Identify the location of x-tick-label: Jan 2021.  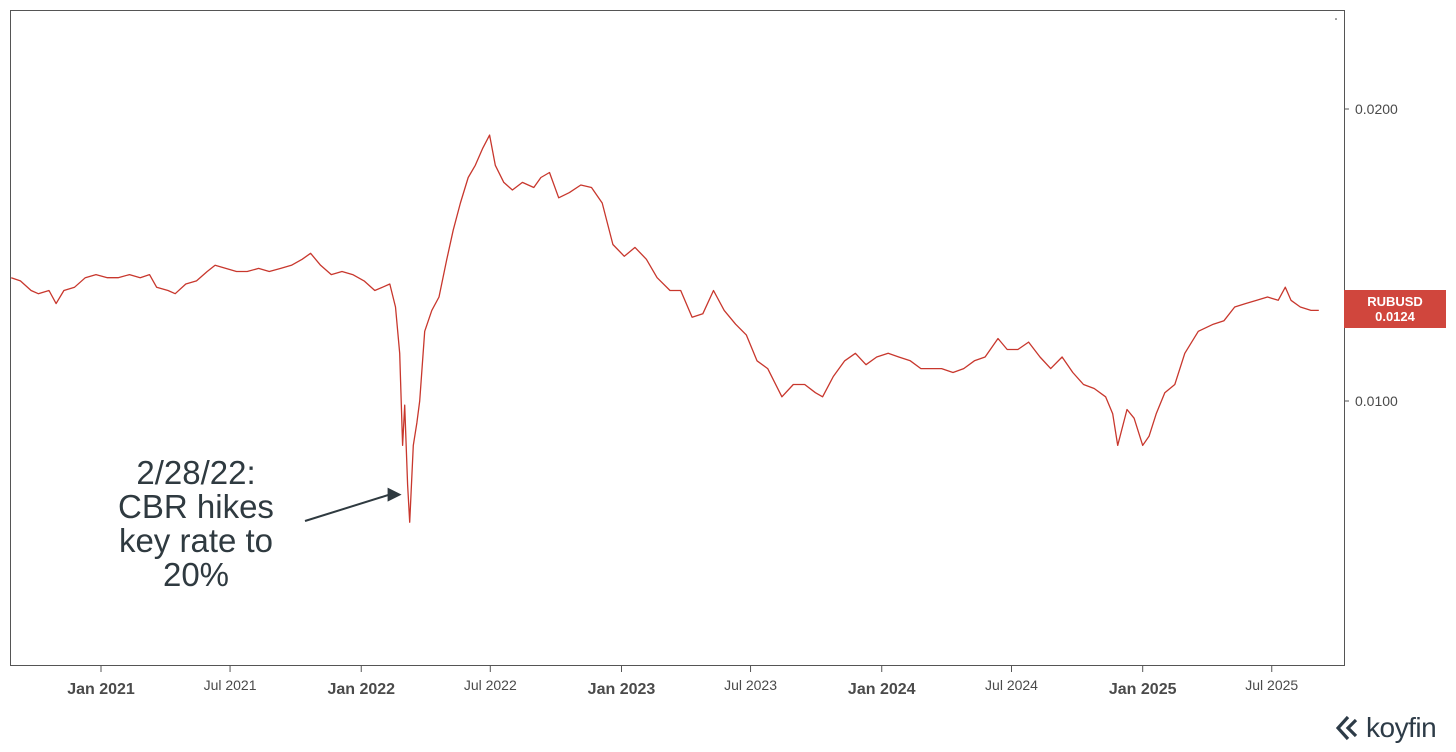
(101, 689).